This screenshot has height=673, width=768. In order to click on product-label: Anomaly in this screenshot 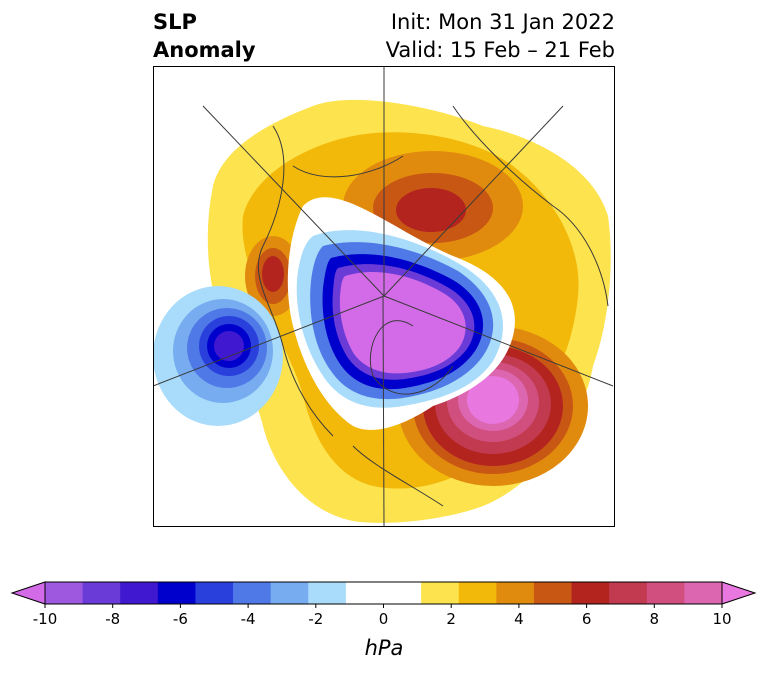, I will do `click(204, 50)`.